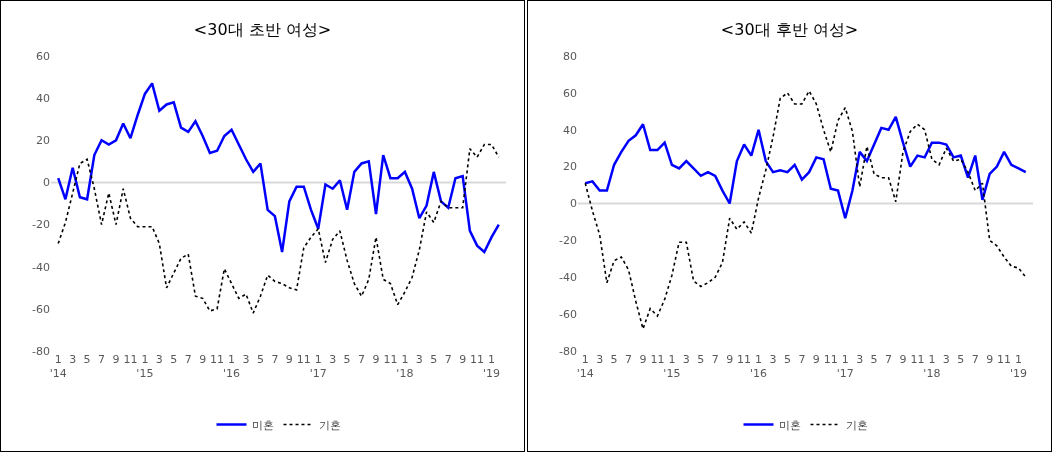  I want to click on y-tick-label: 80, so click(570, 56).